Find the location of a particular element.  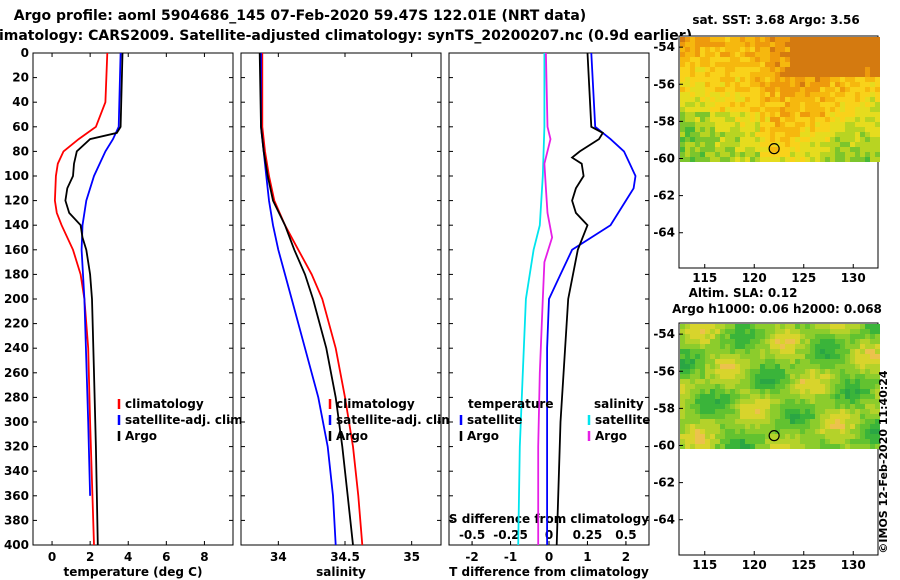

sst-map-ytick-label: -62 is located at coordinates (664, 196).